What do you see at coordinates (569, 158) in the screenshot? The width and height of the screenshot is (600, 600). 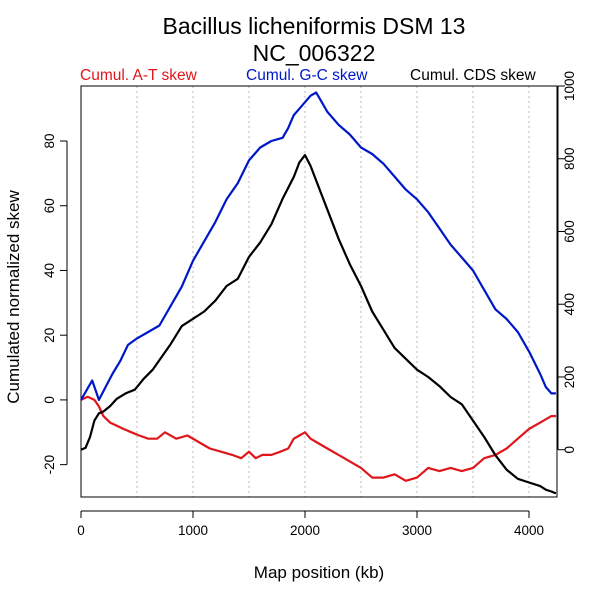 I see `y2-tick-label: 800` at bounding box center [569, 158].